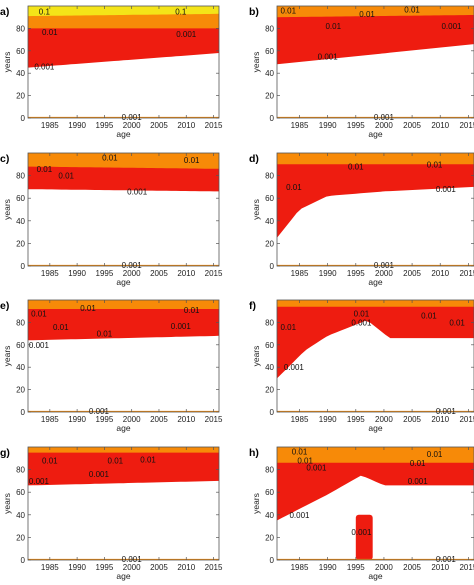 Image resolution: width=474 pixels, height=585 pixels. Describe the element at coordinates (4, 12) in the screenshot. I see `panel-label: a)` at that location.